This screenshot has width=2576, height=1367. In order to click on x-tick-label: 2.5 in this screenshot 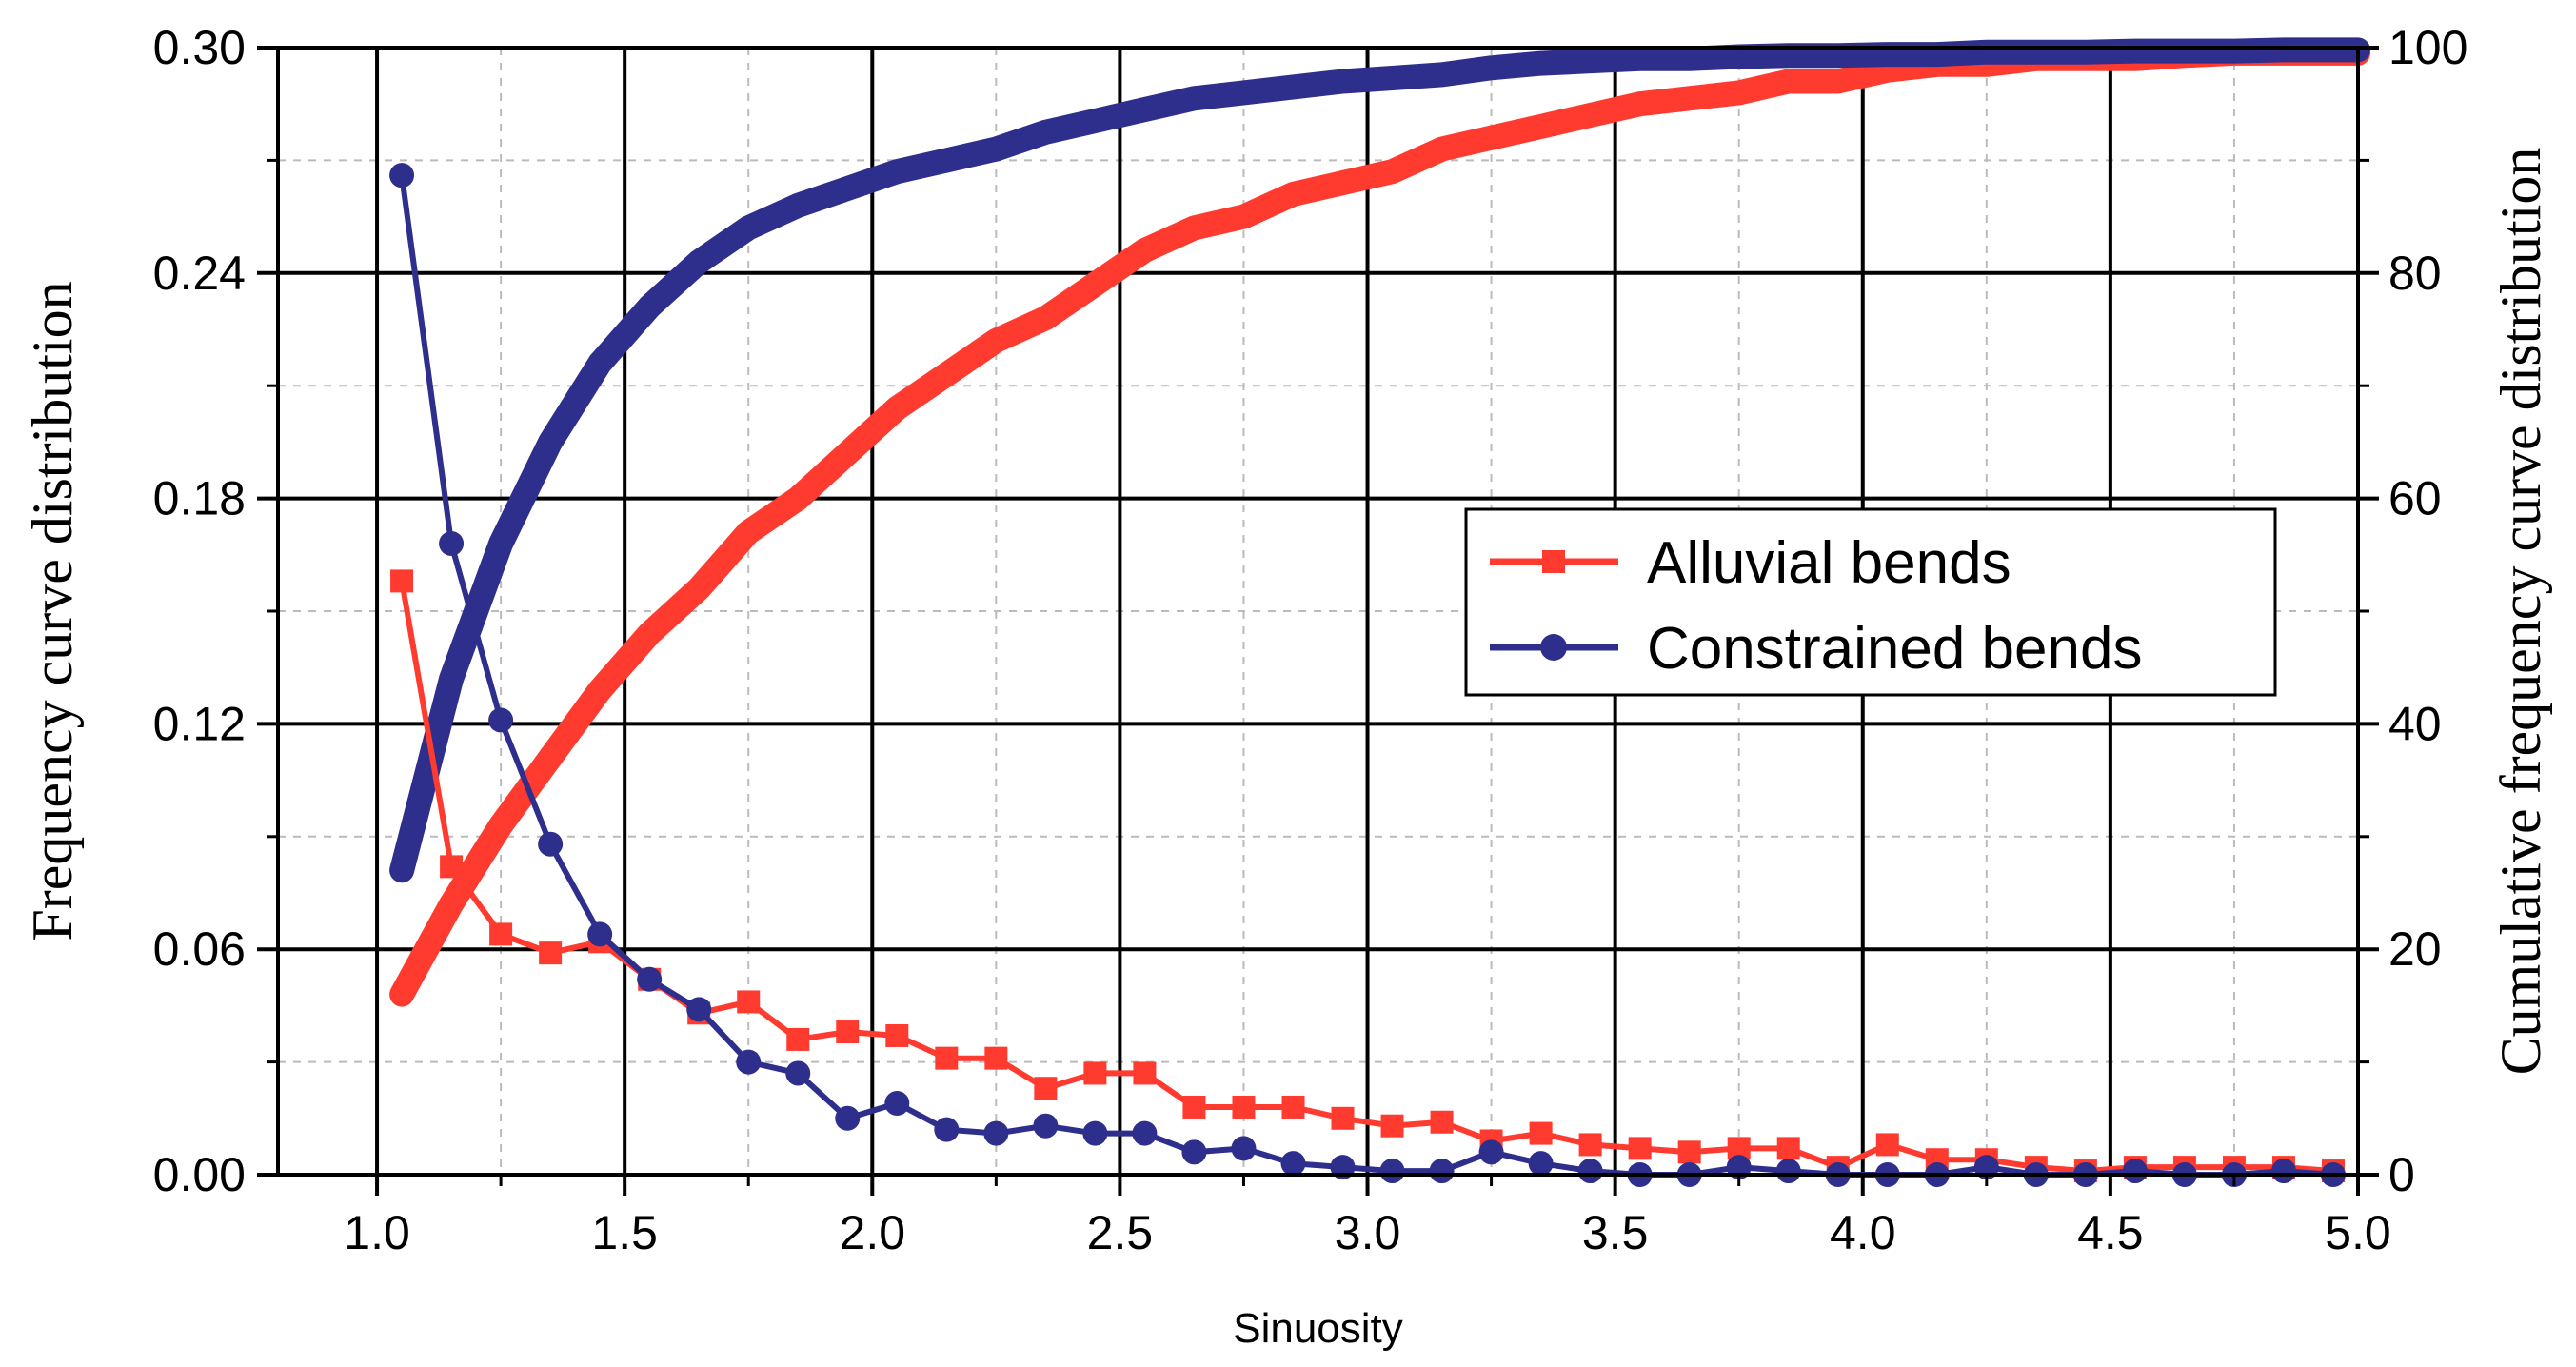, I will do `click(1120, 1232)`.